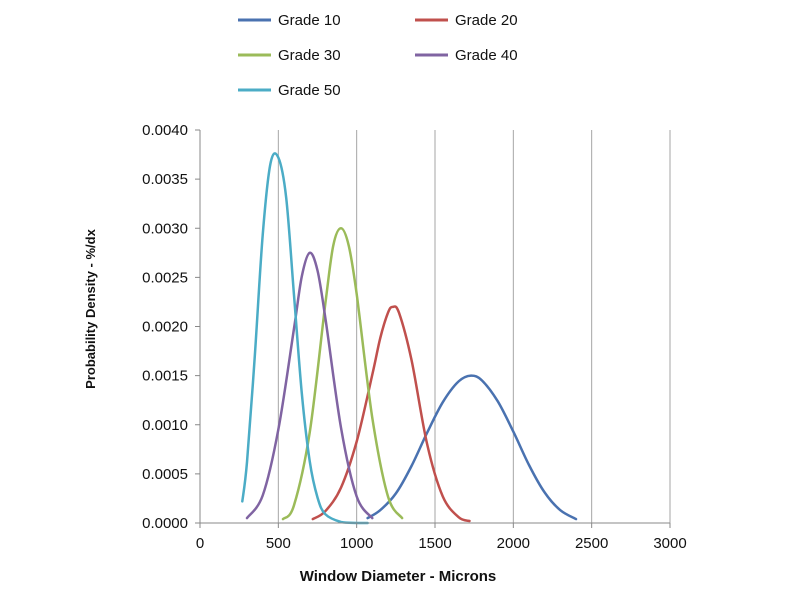 The image size is (800, 600). I want to click on x-tick-label: 500, so click(278, 543).